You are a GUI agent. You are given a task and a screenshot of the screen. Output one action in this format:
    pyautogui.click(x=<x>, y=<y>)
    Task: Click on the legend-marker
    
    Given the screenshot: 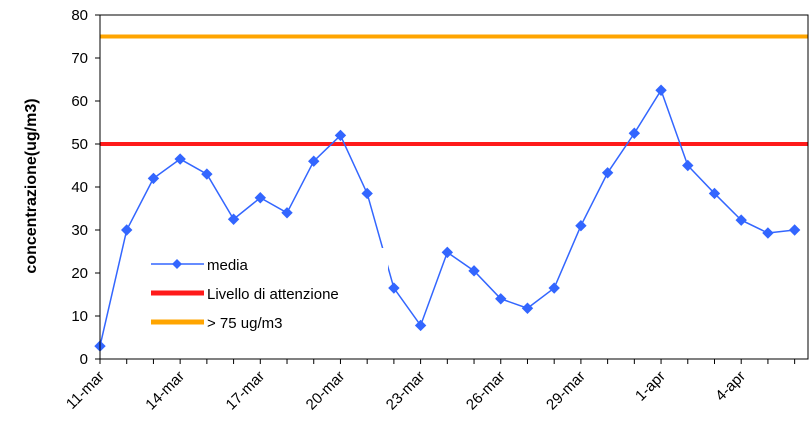 What is the action you would take?
    pyautogui.click(x=177, y=264)
    